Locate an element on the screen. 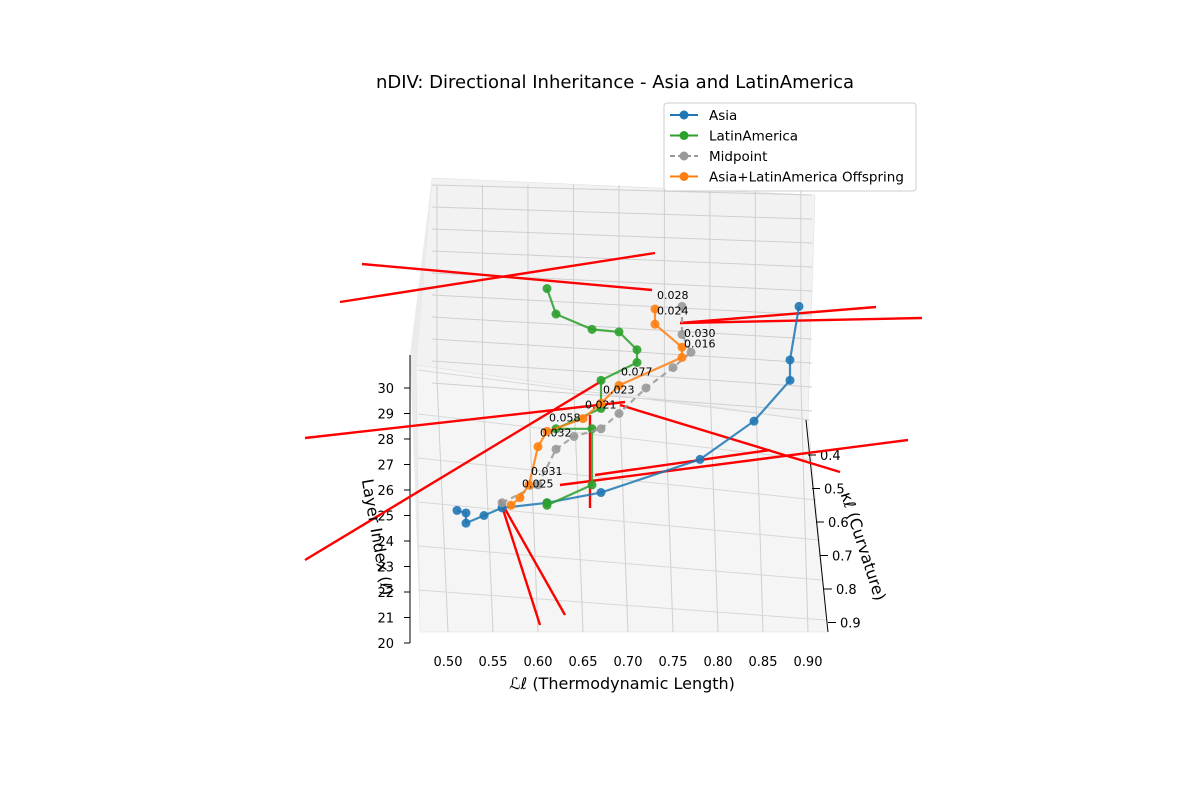 The width and height of the screenshot is (1200, 800). x-tick-label: 0.55 is located at coordinates (493, 662).